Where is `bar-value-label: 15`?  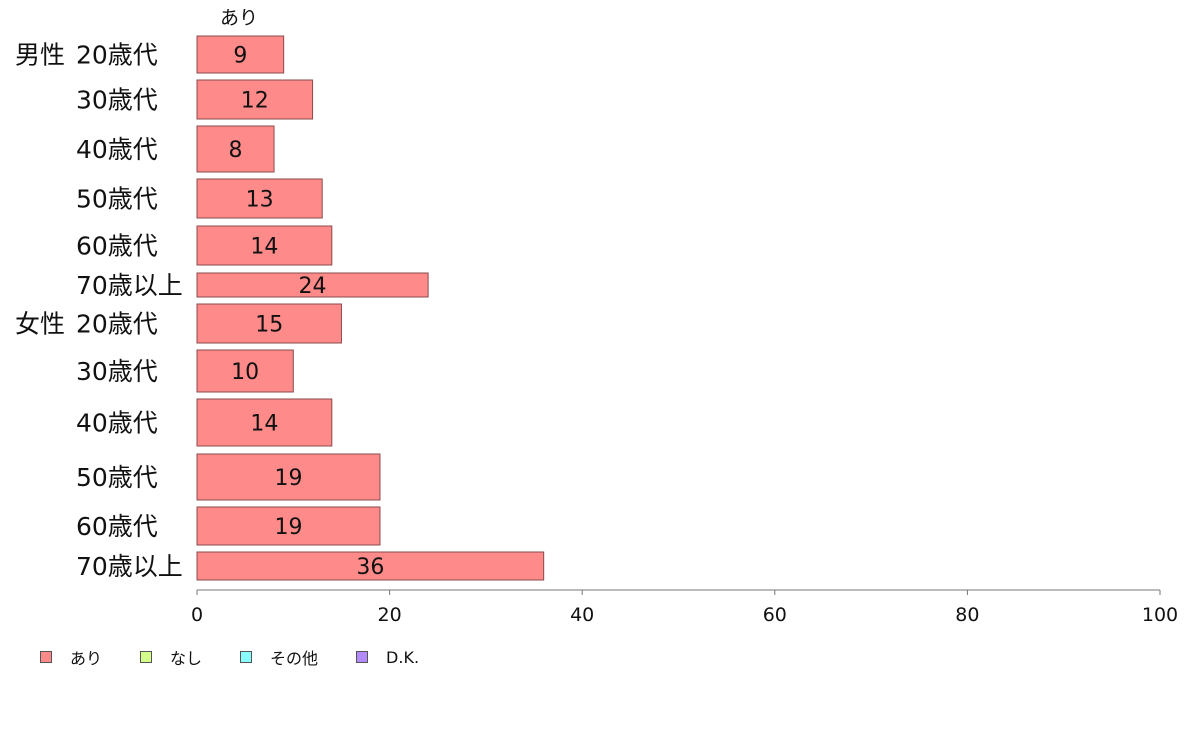 bar-value-label: 15 is located at coordinates (269, 325).